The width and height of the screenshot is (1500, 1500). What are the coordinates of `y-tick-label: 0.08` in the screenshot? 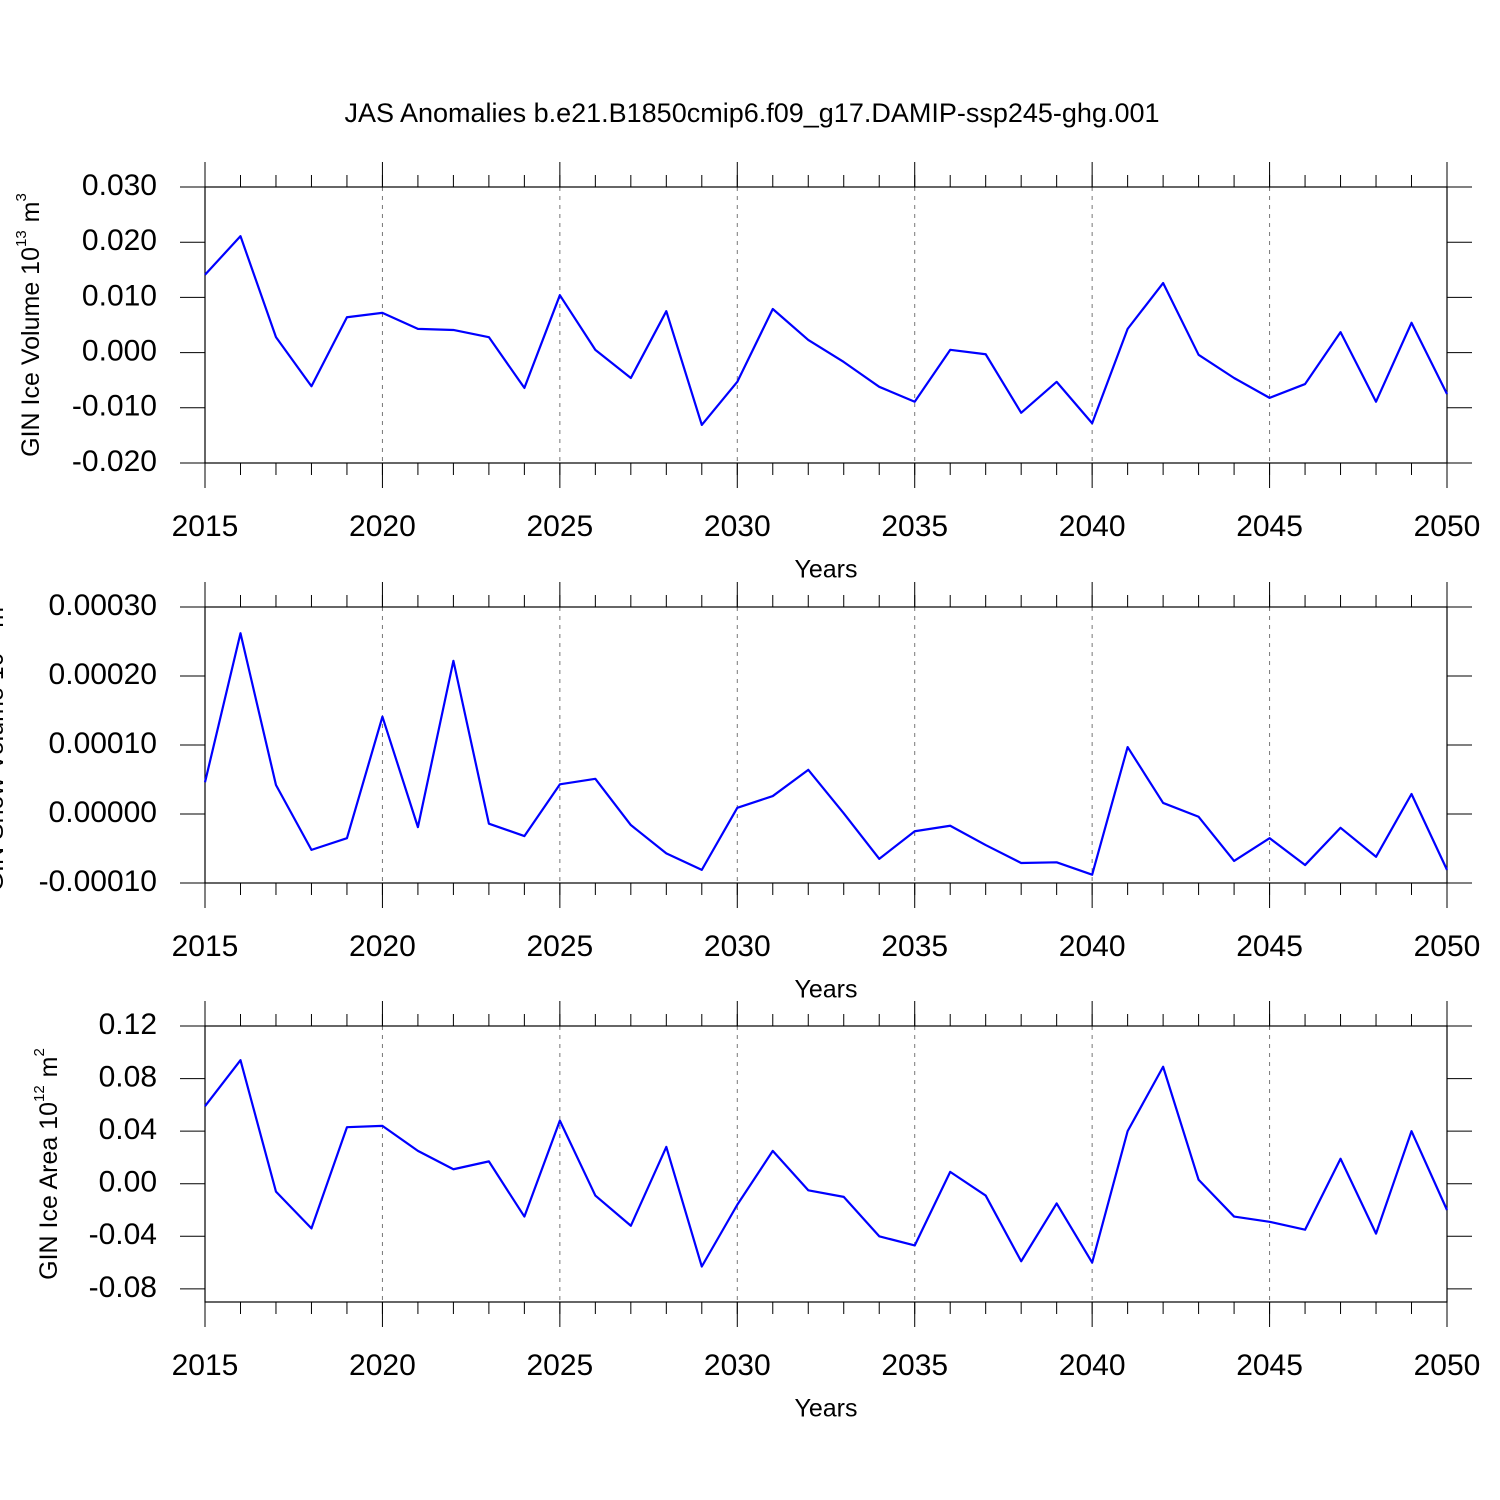 It's located at (128, 1076).